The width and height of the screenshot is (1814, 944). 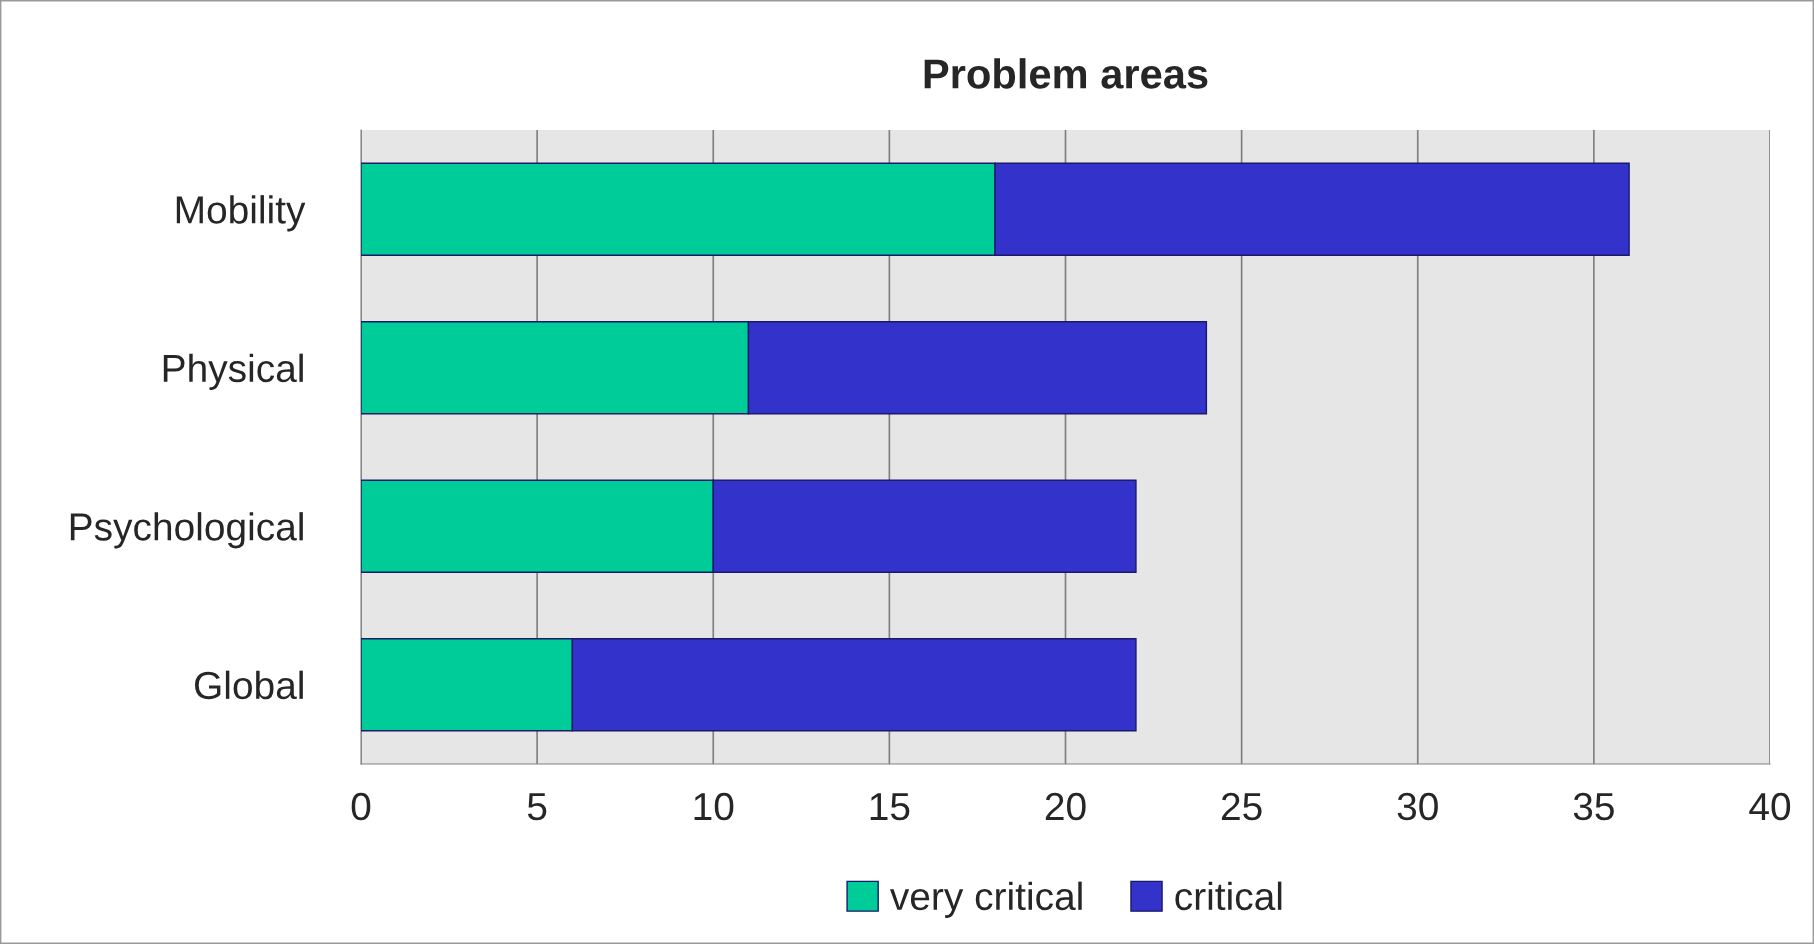 I want to click on x-tick-label: 15, so click(x=890, y=807).